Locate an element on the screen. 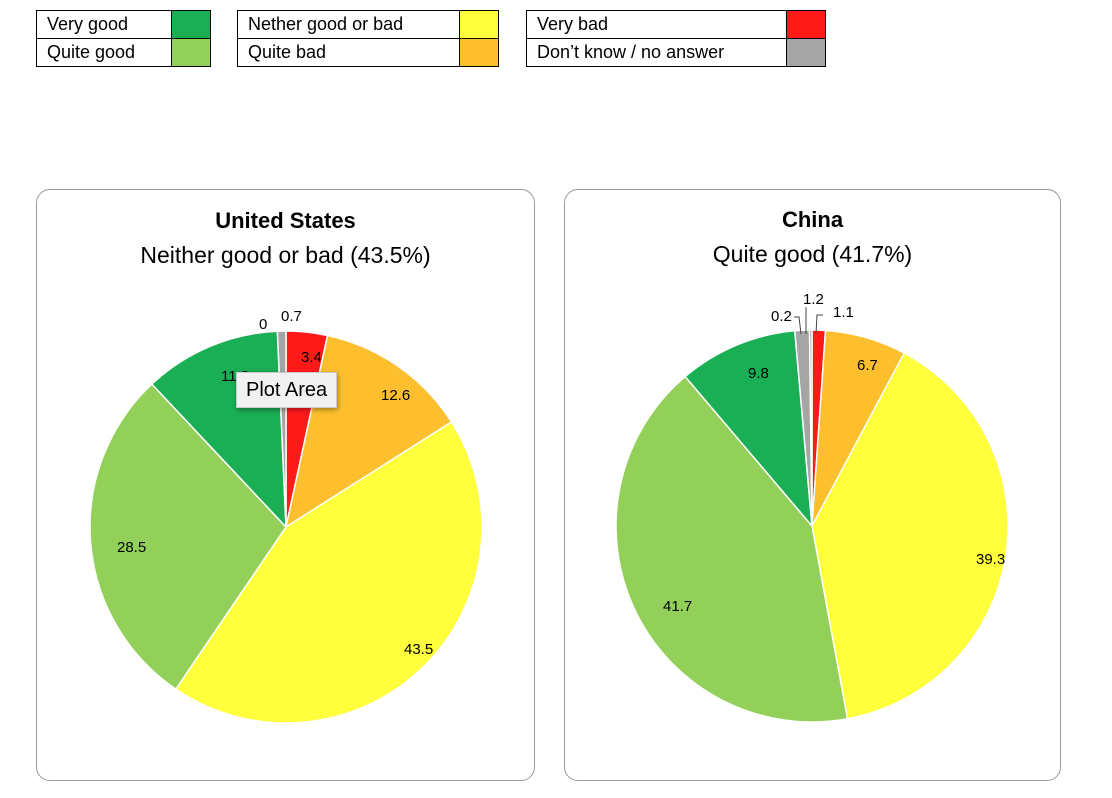 The image size is (1112, 798). data-label-quite-good: 28.5 is located at coordinates (131, 547).